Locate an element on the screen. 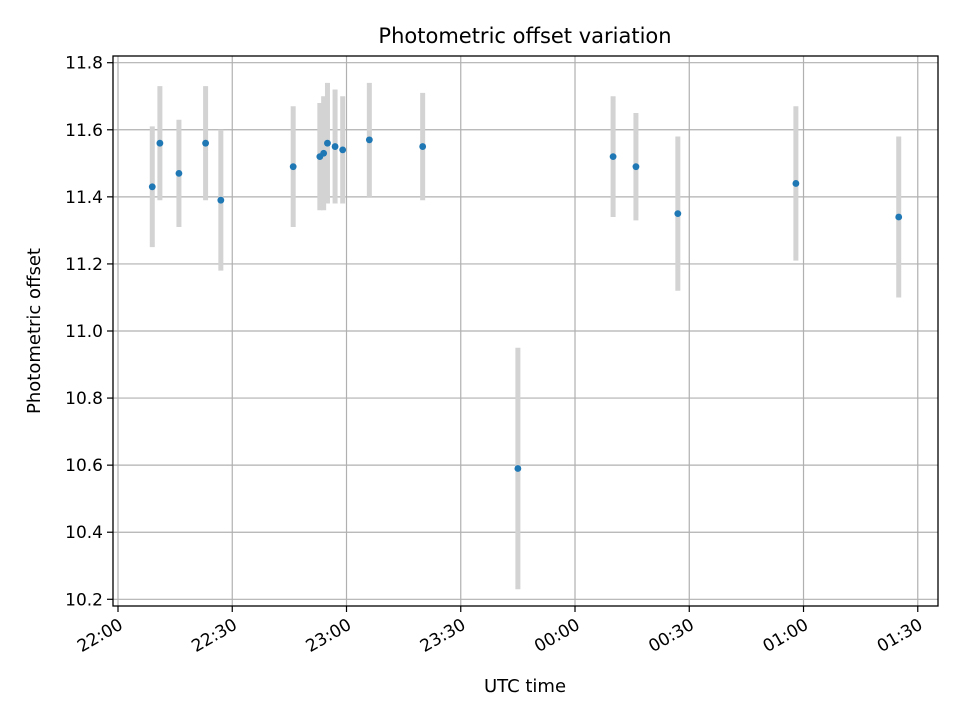 The image size is (960, 720). y-tick-label: 10.2 is located at coordinates (84, 600).